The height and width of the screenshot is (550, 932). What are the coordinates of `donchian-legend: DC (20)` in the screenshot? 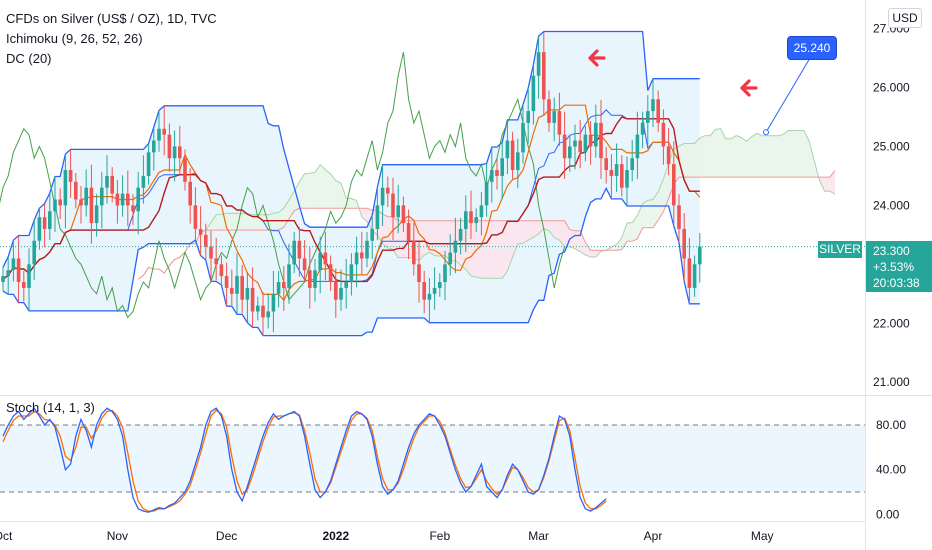 It's located at (29, 58).